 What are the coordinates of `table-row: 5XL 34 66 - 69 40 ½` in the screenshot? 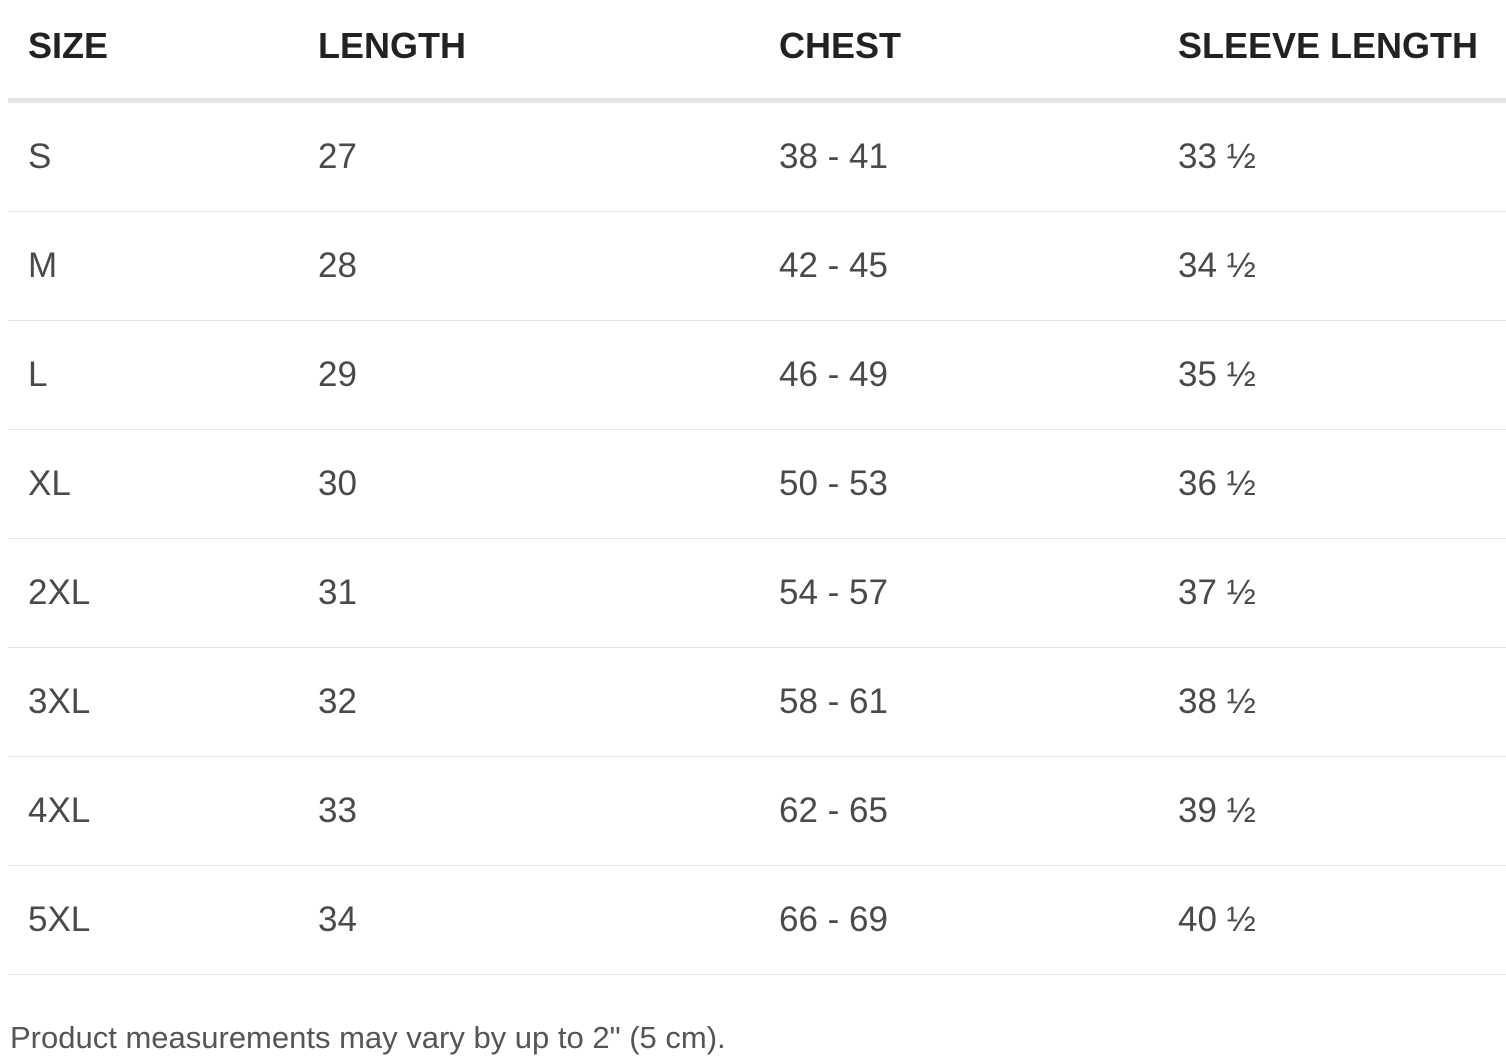 It's located at (757, 920).